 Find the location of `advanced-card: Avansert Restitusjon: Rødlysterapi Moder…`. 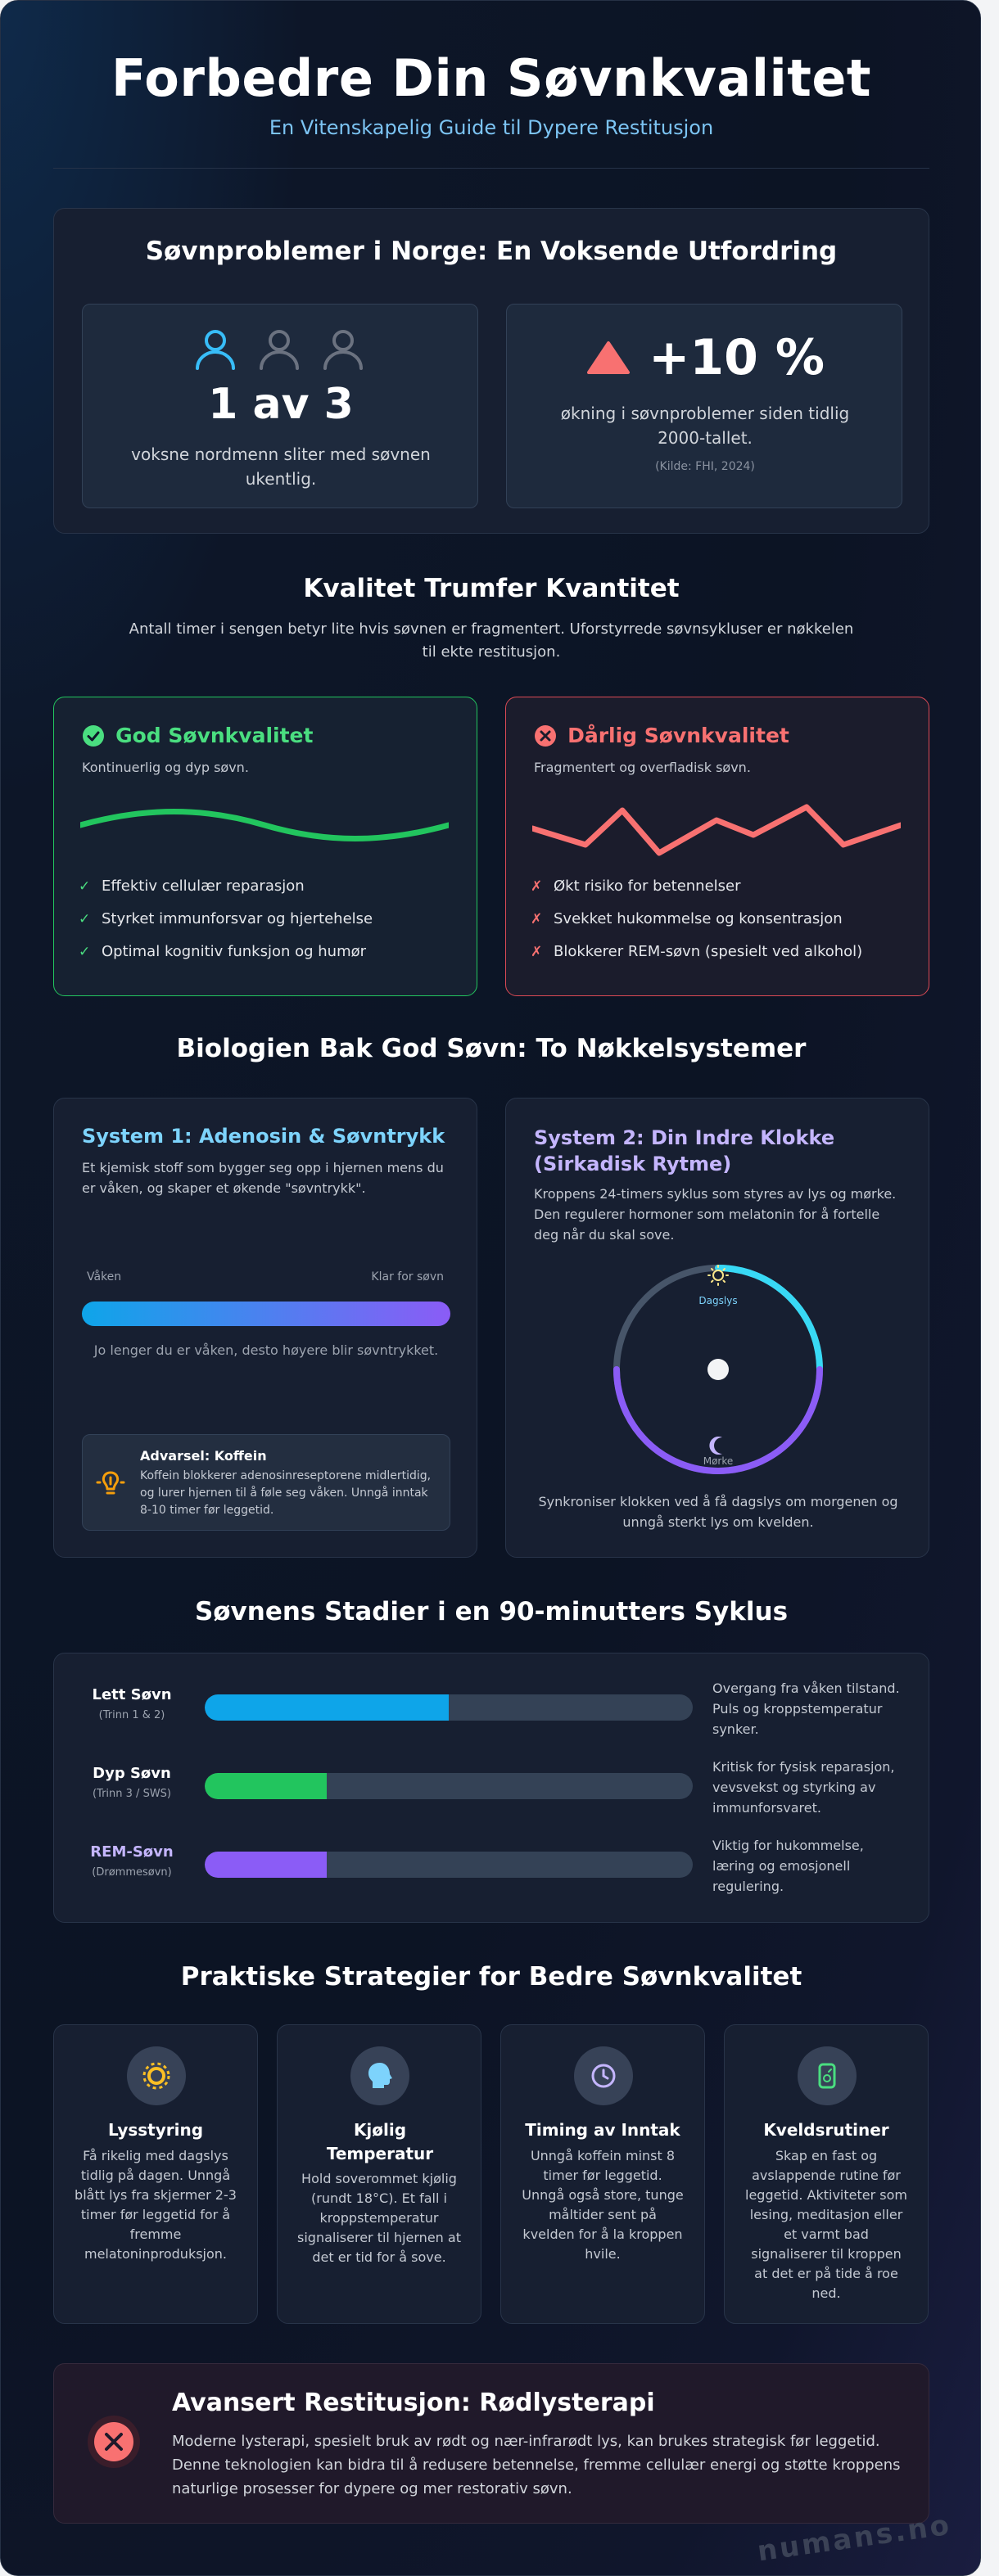

advanced-card: Avansert Restitusjon: Rødlysterapi Moder… is located at coordinates (491, 2443).